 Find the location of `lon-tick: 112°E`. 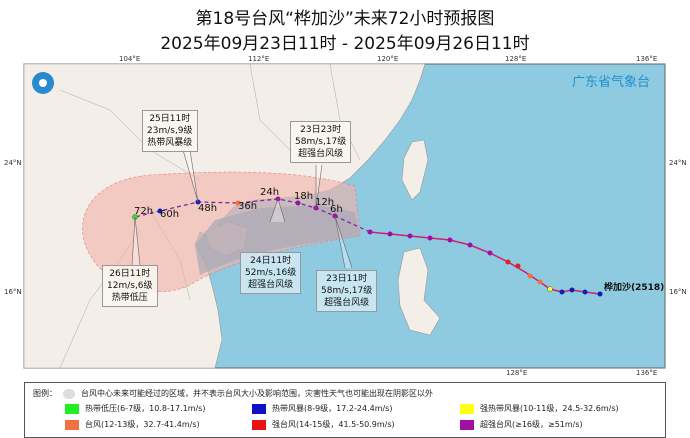

lon-tick: 112°E is located at coordinates (259, 59).